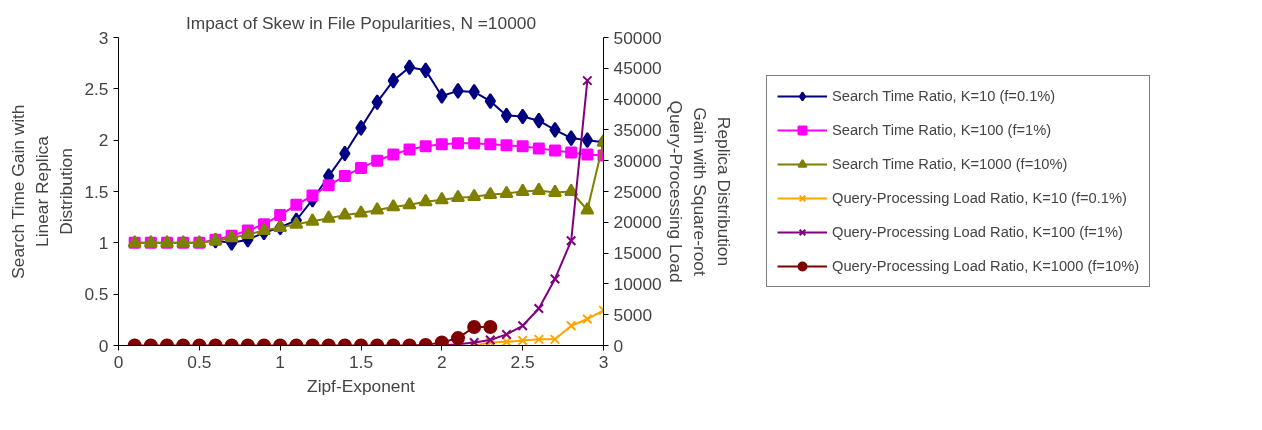 The image size is (1262, 430). I want to click on y2-tick-label: 35000, so click(637, 129).